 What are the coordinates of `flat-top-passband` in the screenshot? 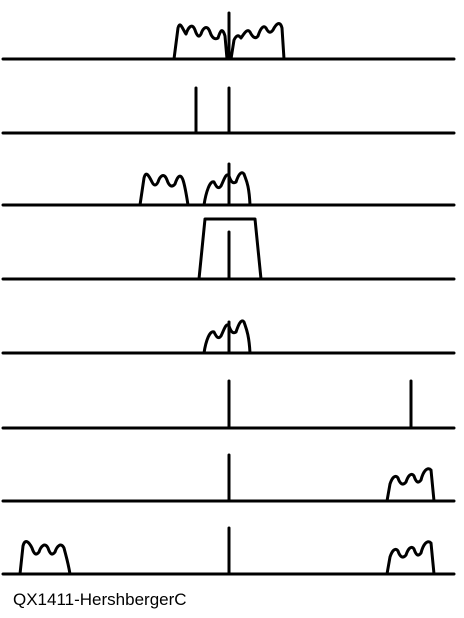 It's located at (230, 249).